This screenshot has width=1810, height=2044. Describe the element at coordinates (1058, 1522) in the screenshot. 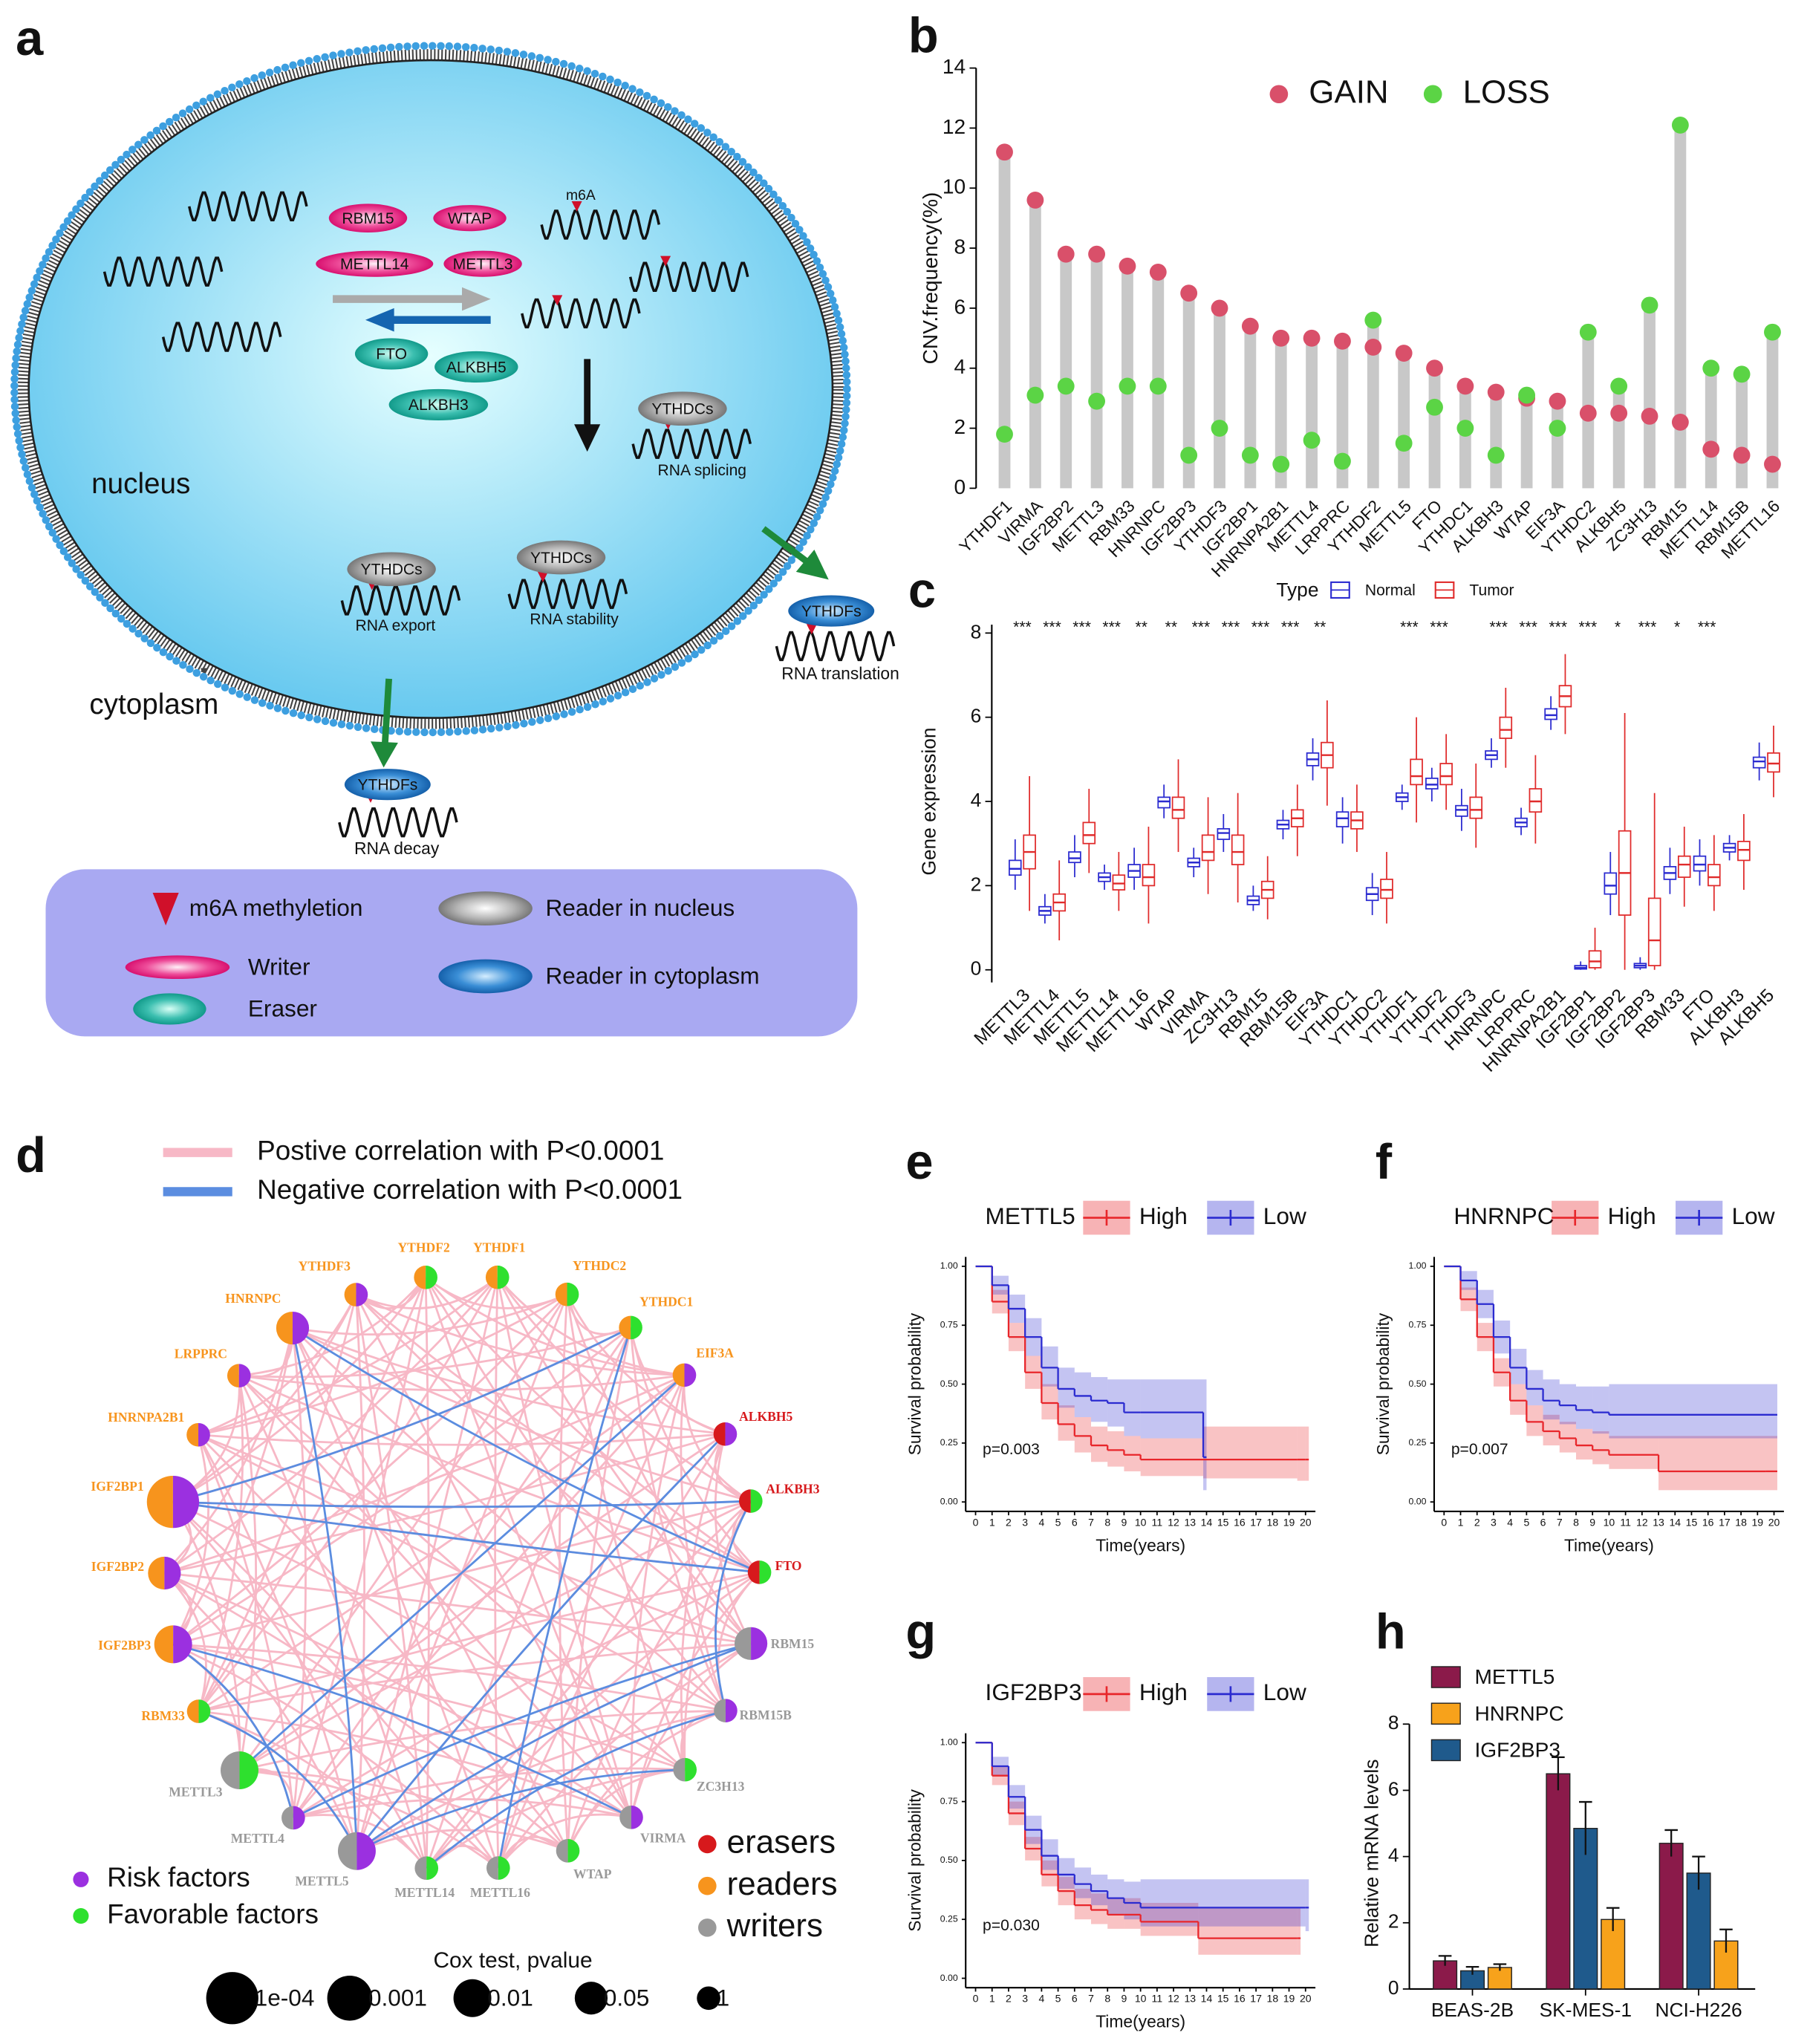

I see `x-tick-label: 5` at that location.